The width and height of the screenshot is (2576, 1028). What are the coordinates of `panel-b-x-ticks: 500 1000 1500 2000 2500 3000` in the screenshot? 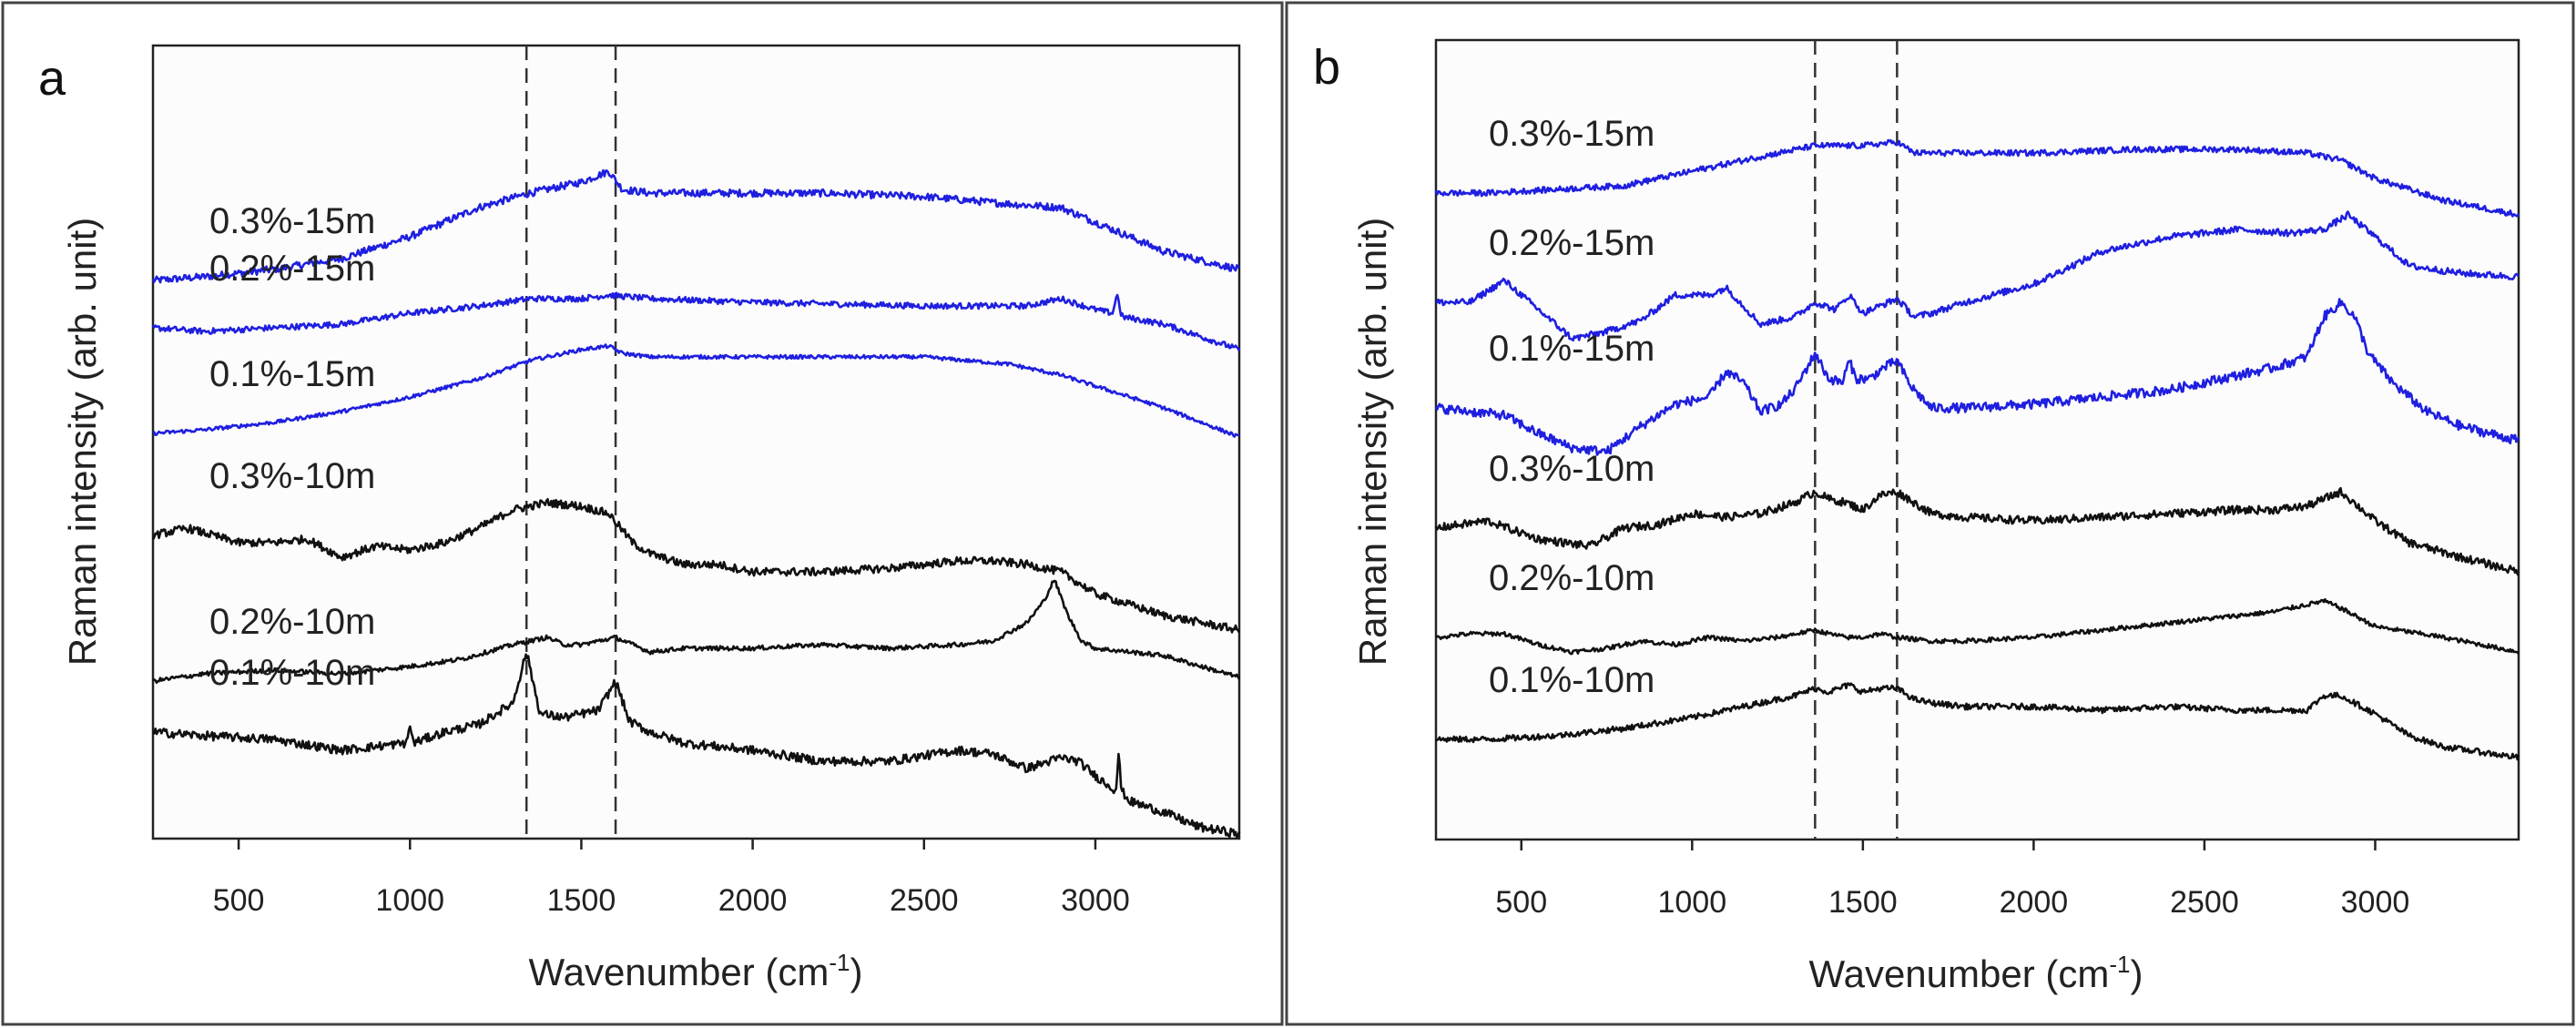 It's located at (1952, 880).